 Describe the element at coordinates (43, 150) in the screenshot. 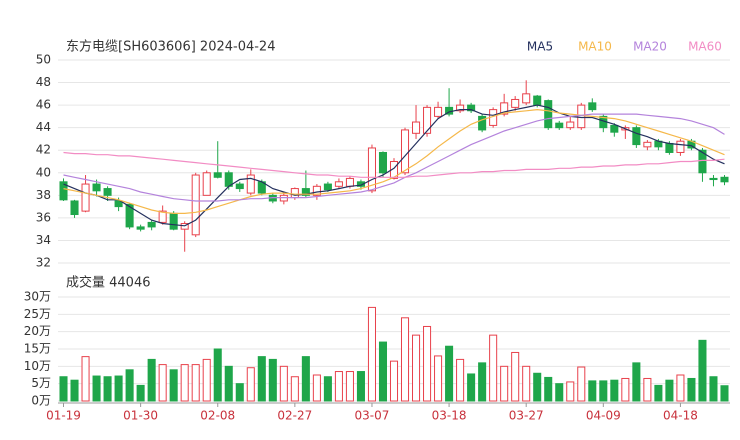

I see `y-tick-label: 42` at that location.